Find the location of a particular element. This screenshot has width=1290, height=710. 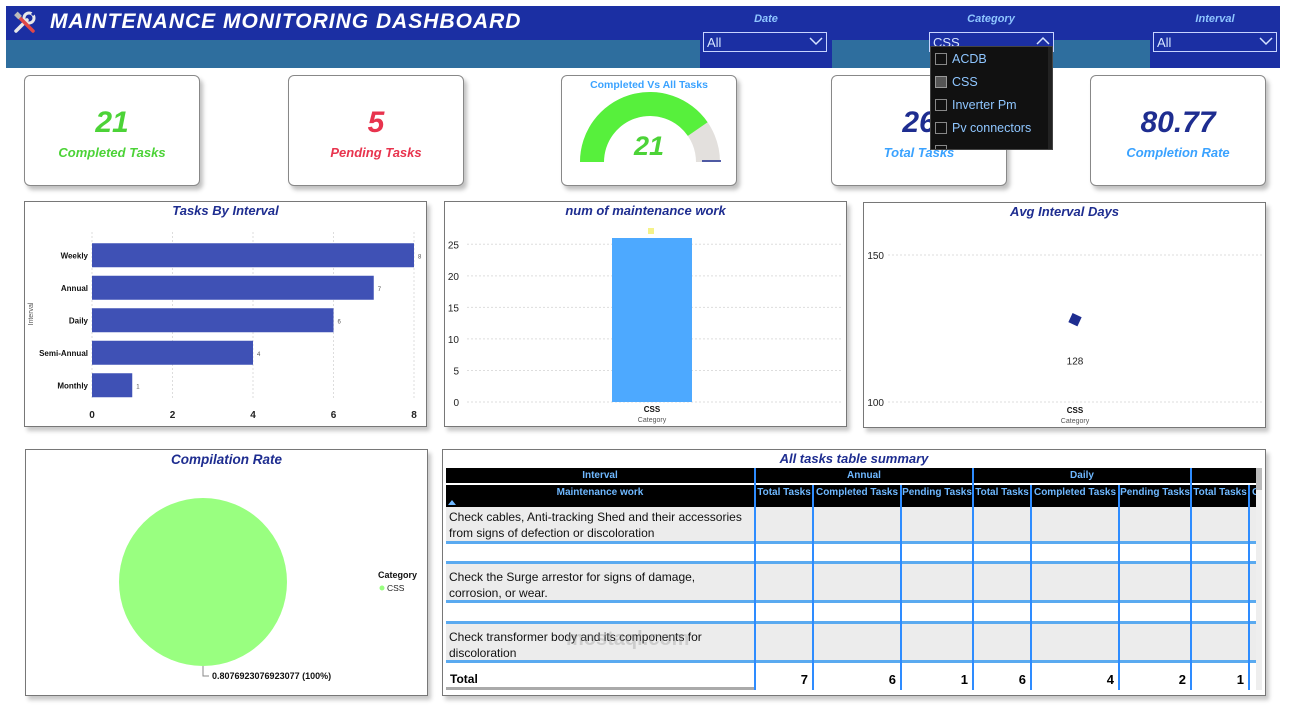

x-tick-label: 6 is located at coordinates (334, 415).